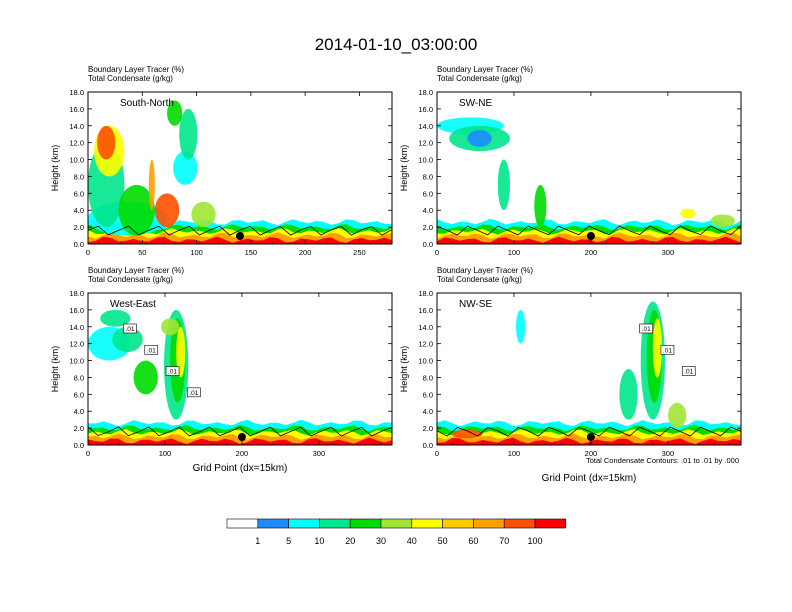 The height and width of the screenshot is (612, 792). I want to click on x-tick-label: 250, so click(359, 252).